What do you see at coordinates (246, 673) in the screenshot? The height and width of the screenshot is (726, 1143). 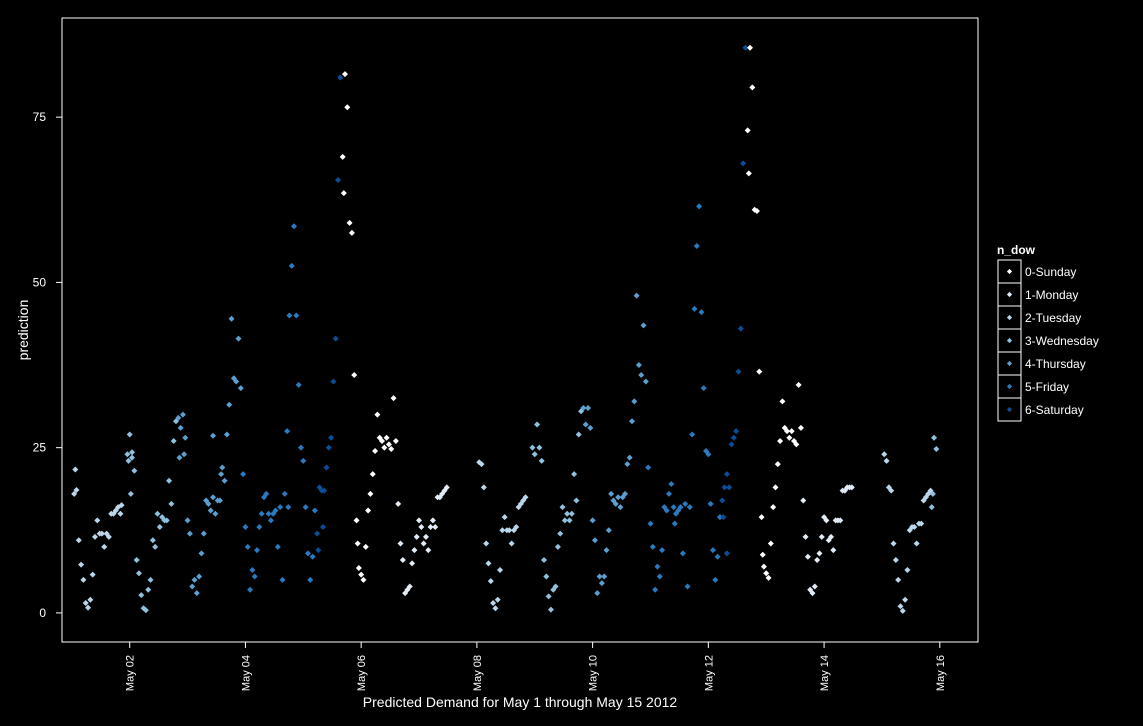 I see `x-tick-label: May 04` at bounding box center [246, 673].